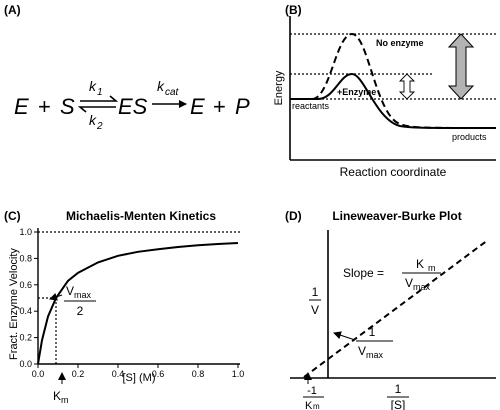 The width and height of the screenshot is (500, 410). Describe the element at coordinates (372, 332) in the screenshot. I see `y-intercept-numerator: 1` at that location.